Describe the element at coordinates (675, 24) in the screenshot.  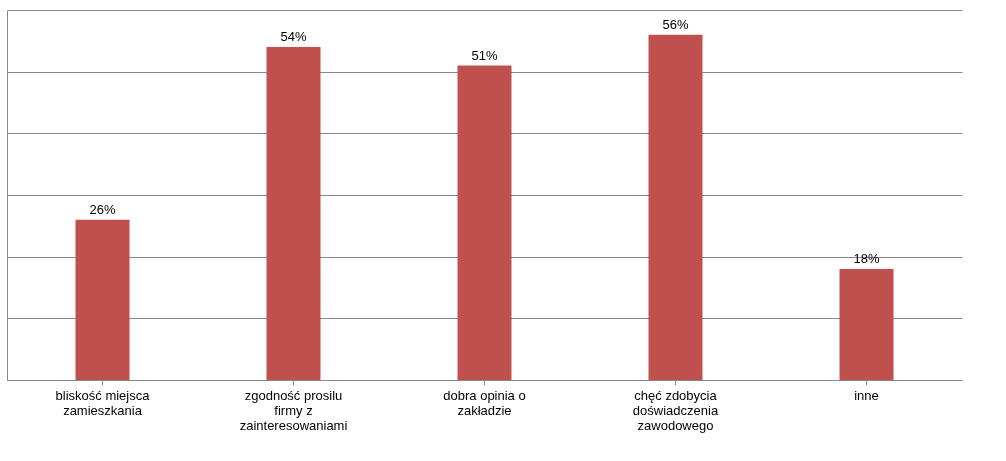
I see `data-label: 56%` at that location.